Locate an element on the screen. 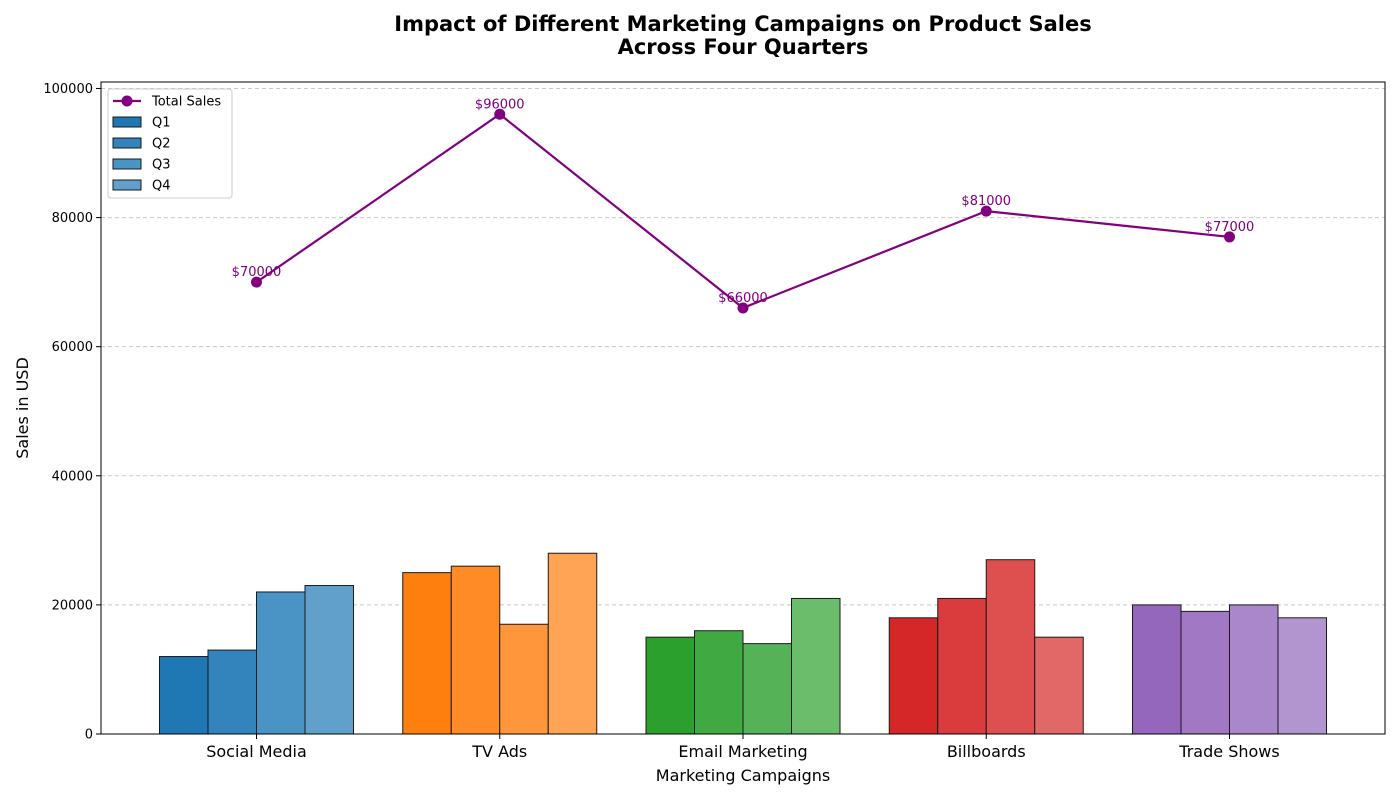 This screenshot has height=800, width=1400. legend-item-q2: Q2 is located at coordinates (141, 144).